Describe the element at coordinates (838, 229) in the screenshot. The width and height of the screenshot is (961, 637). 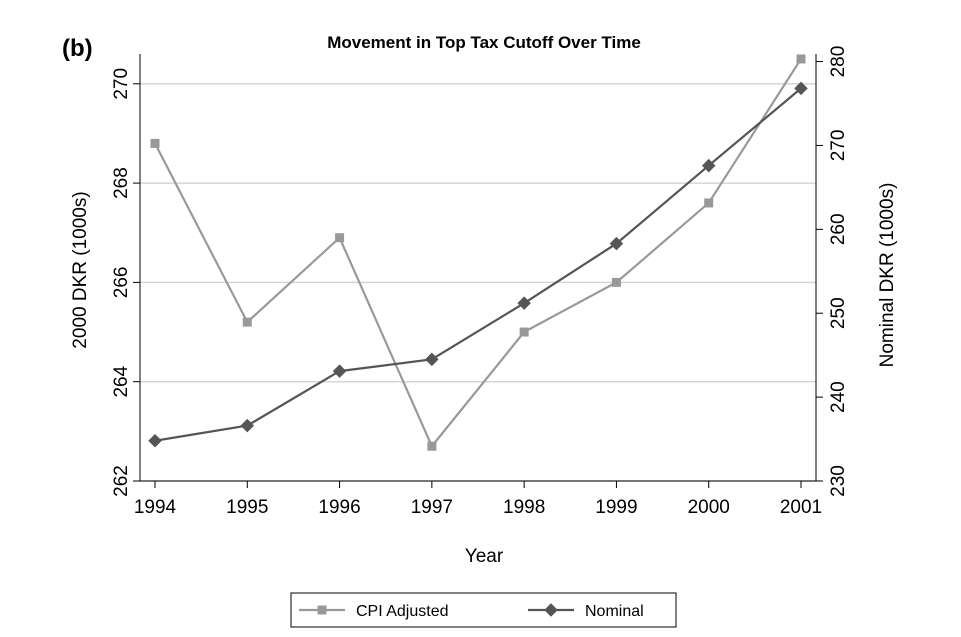
I see `right-tick-label: 260` at that location.